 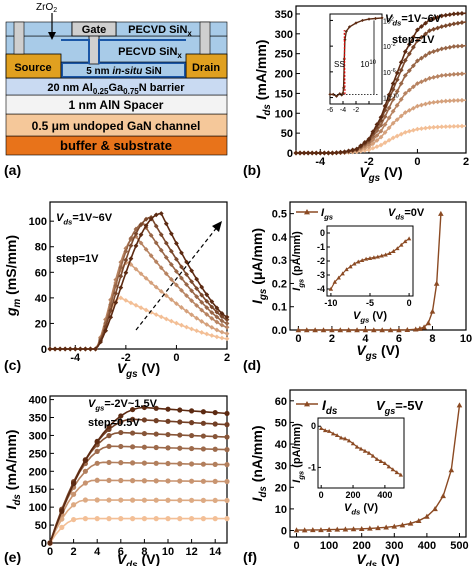 What do you see at coordinates (356, 110) in the screenshot?
I see `inset-x-tick-label: -2` at bounding box center [356, 110].